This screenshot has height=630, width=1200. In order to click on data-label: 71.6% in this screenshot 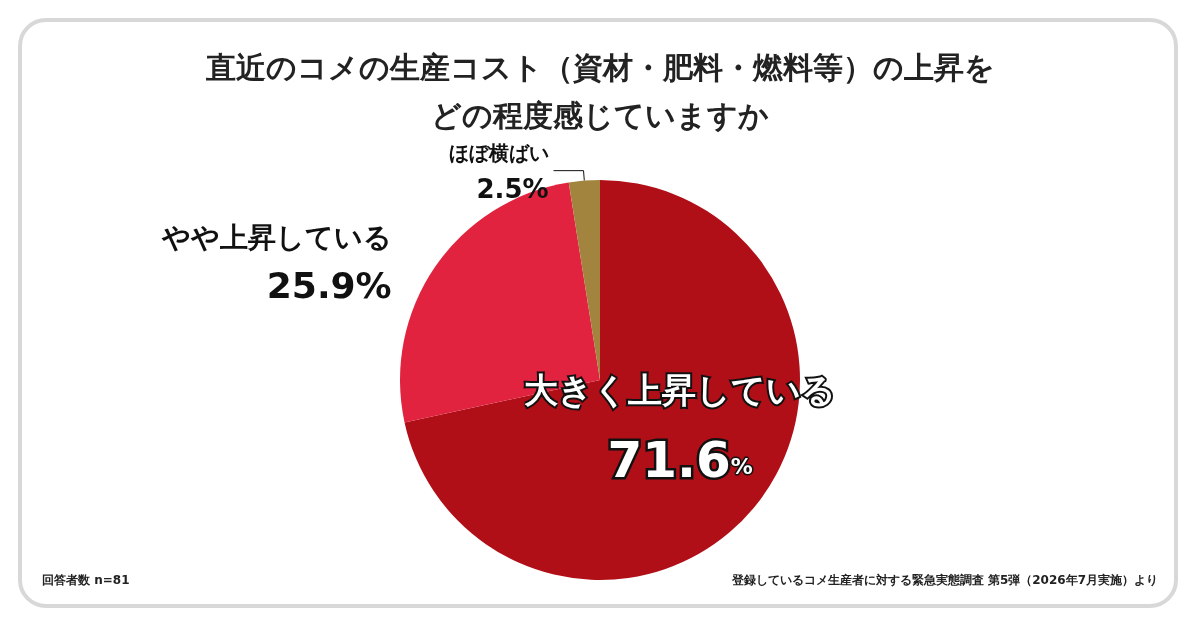, I will do `click(680, 459)`.